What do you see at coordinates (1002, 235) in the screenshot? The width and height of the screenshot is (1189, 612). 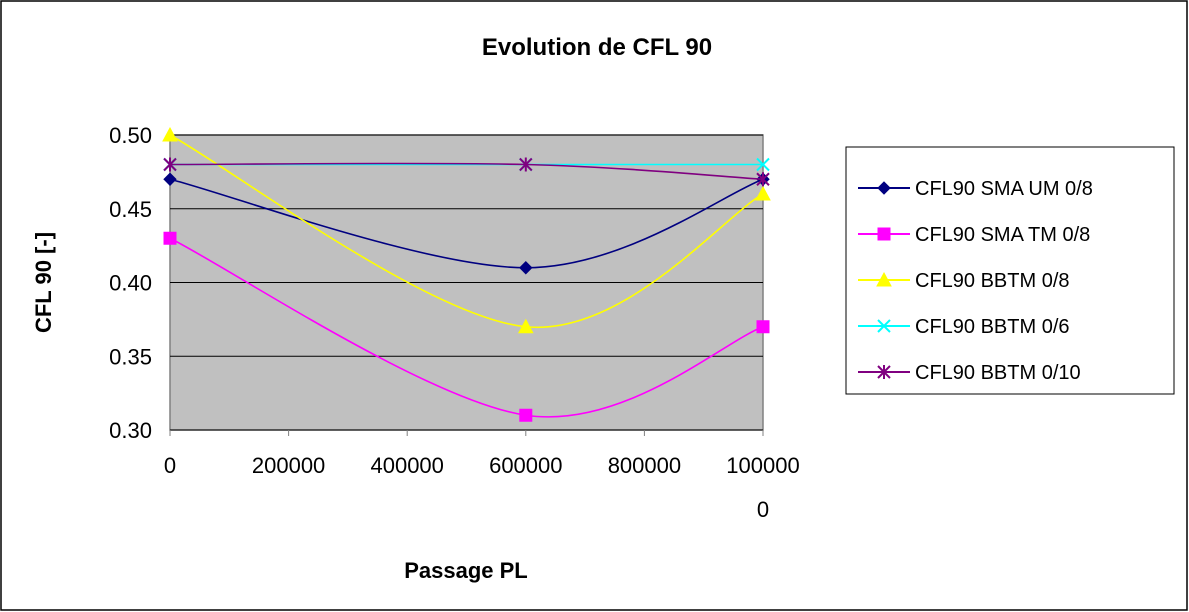 I see `legend-label: CFL90 SMA TM 0/8` at bounding box center [1002, 235].